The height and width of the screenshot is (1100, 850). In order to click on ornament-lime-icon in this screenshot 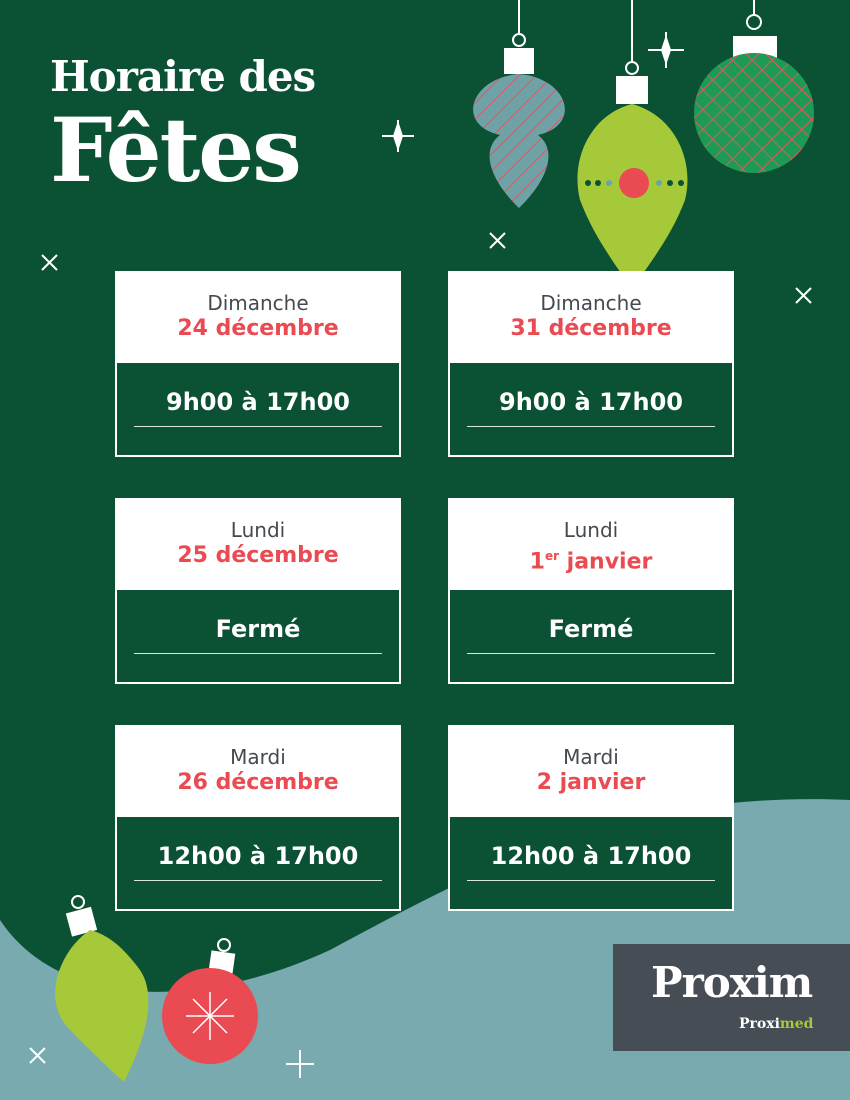, I will do `click(632, 145)`.